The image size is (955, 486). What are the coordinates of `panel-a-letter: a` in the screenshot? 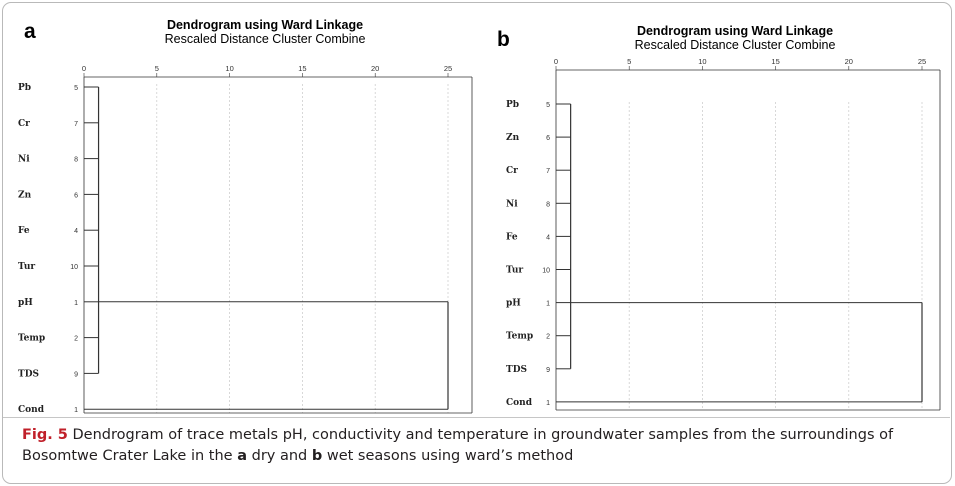 It's located at (30, 31).